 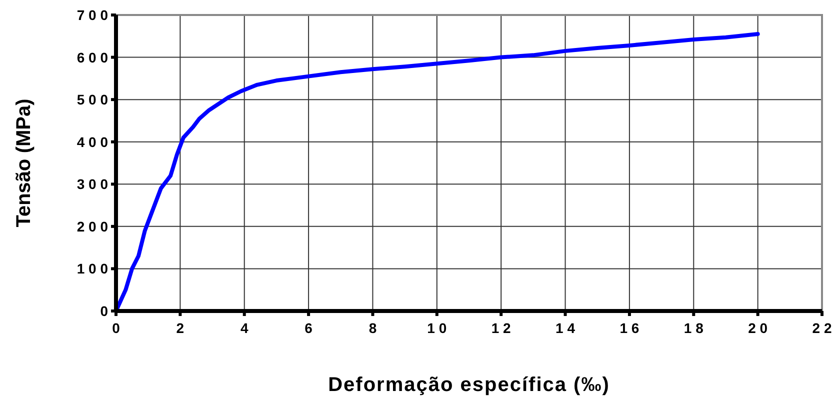 I want to click on x-tick-label: 1 2, so click(x=501, y=328).